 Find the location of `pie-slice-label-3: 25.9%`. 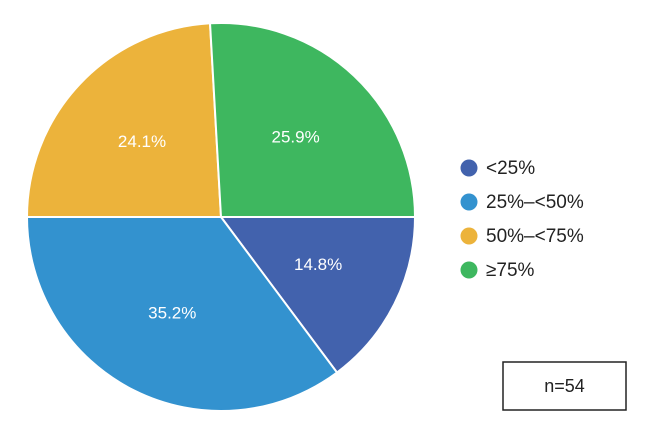

pie-slice-label-3: 25.9% is located at coordinates (296, 137).